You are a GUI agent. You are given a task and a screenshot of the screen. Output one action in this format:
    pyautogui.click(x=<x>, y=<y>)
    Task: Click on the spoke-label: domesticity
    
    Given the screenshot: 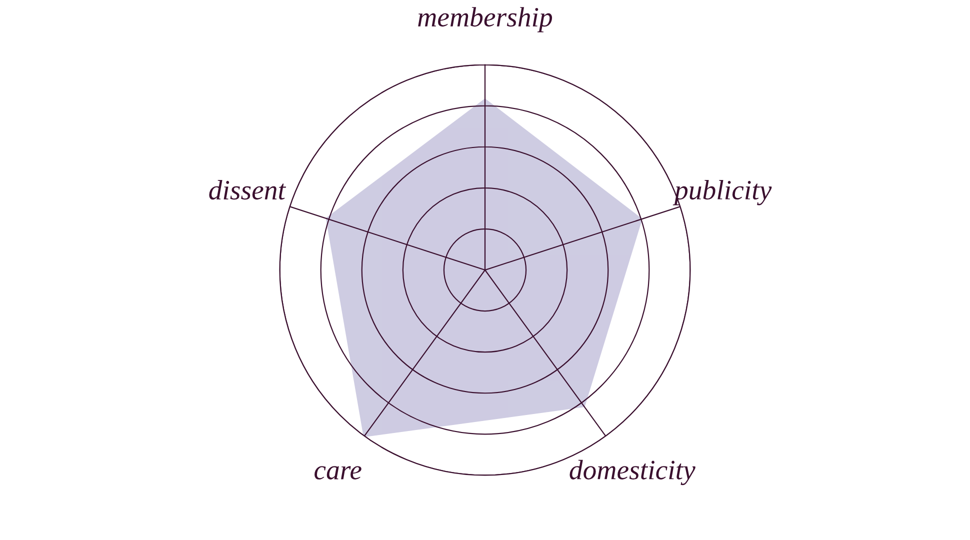 What is the action you would take?
    pyautogui.click(x=633, y=473)
    